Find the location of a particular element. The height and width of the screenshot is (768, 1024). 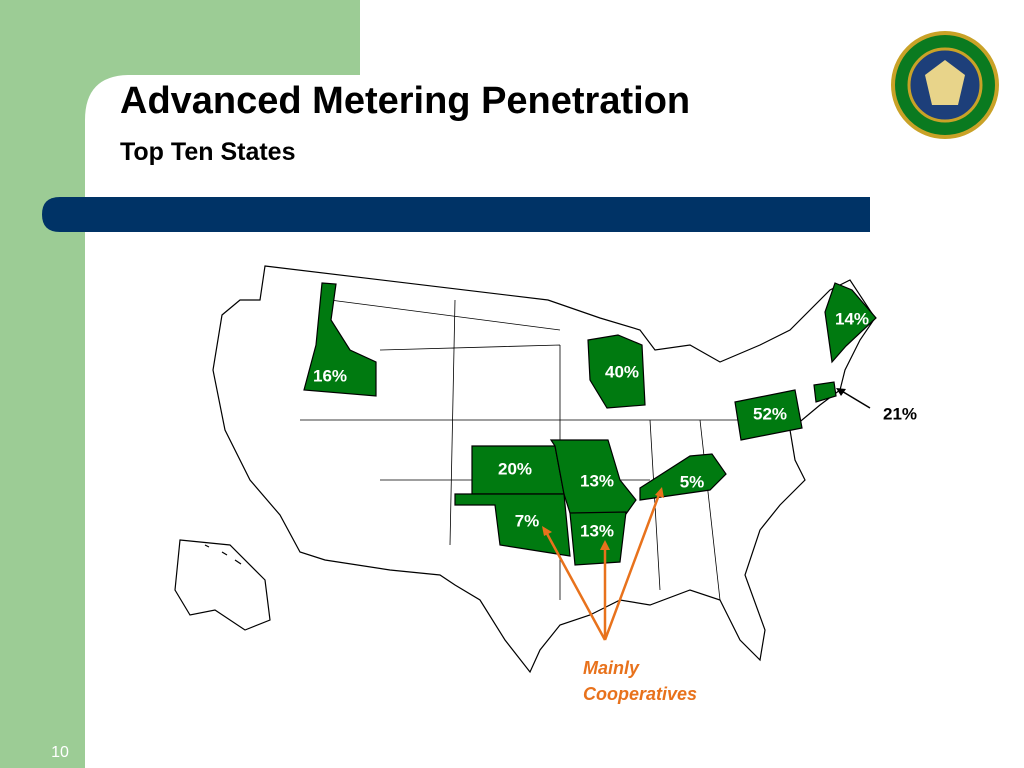

seal is located at coordinates (945, 85).